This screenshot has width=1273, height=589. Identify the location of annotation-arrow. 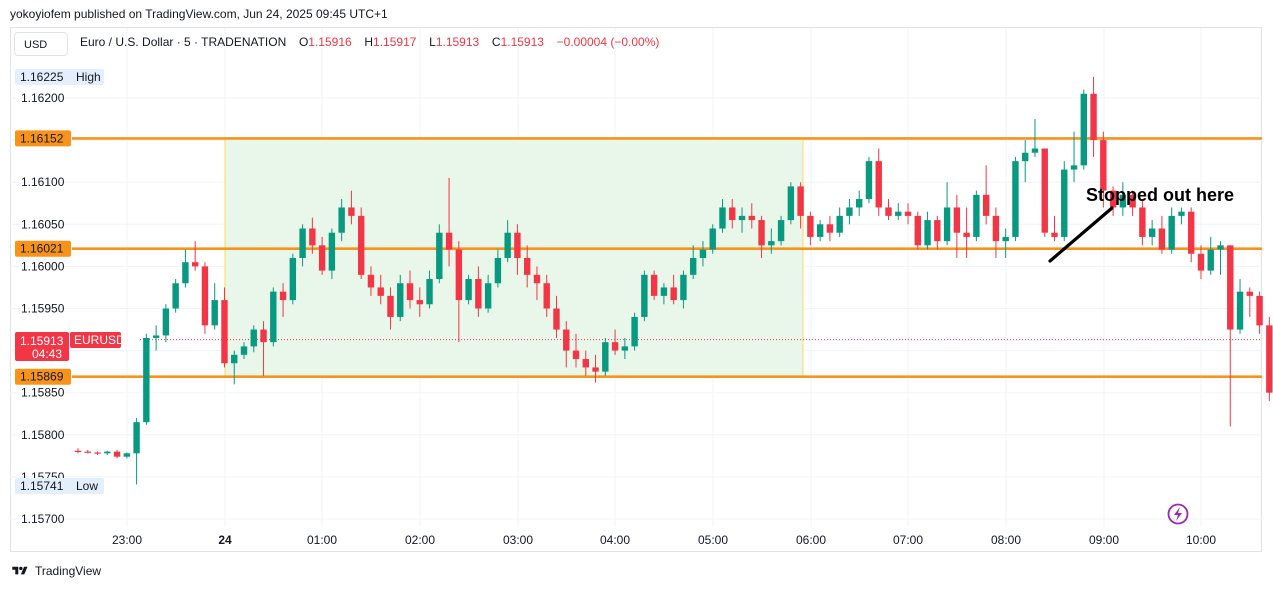
(1081, 234).